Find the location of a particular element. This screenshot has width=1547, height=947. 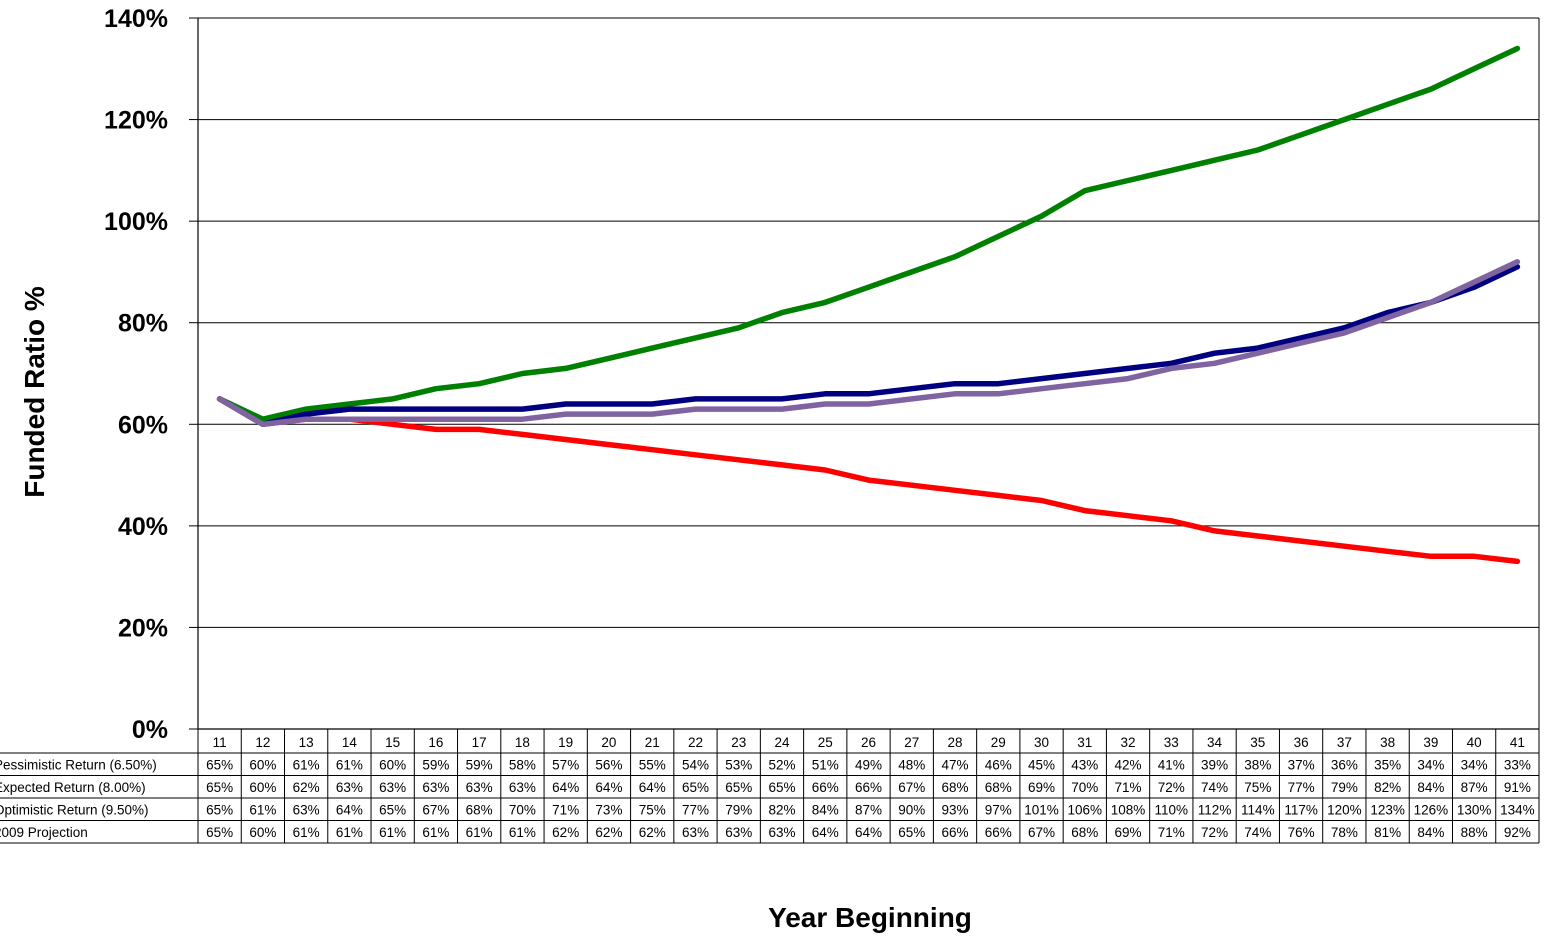

x-category-label: 16 is located at coordinates (435, 742).